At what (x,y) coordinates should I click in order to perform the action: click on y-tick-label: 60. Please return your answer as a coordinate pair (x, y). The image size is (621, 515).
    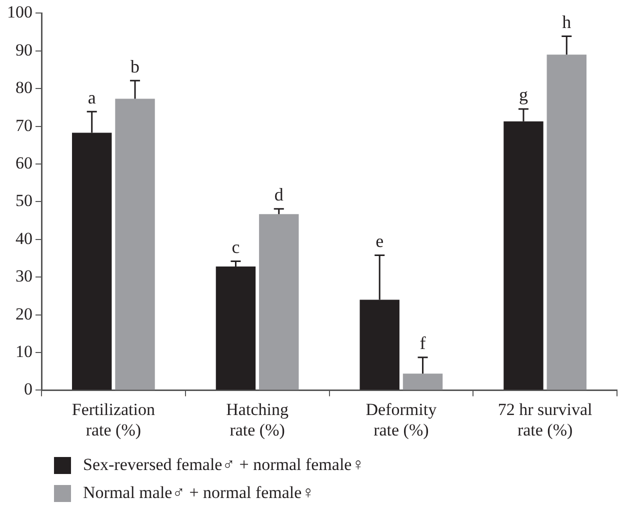
    Looking at the image, I should click on (24, 162).